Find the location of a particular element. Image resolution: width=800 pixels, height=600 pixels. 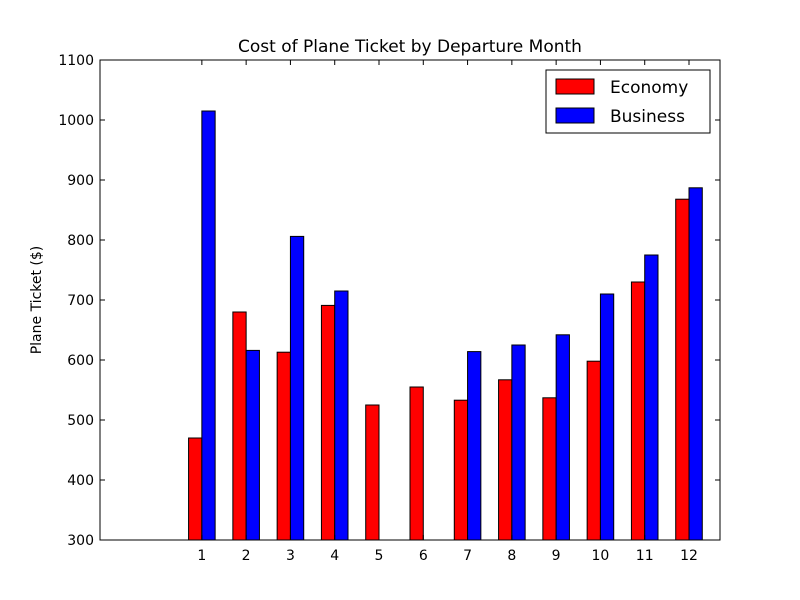

y-tick-label: 700 is located at coordinates (80, 301).